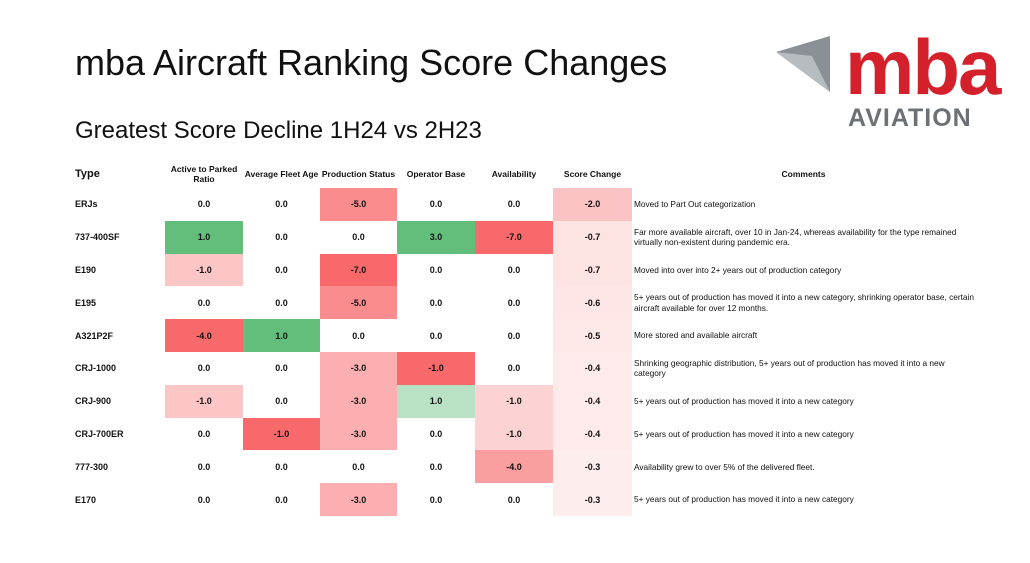  I want to click on logo-mark: mba, so click(923, 67).